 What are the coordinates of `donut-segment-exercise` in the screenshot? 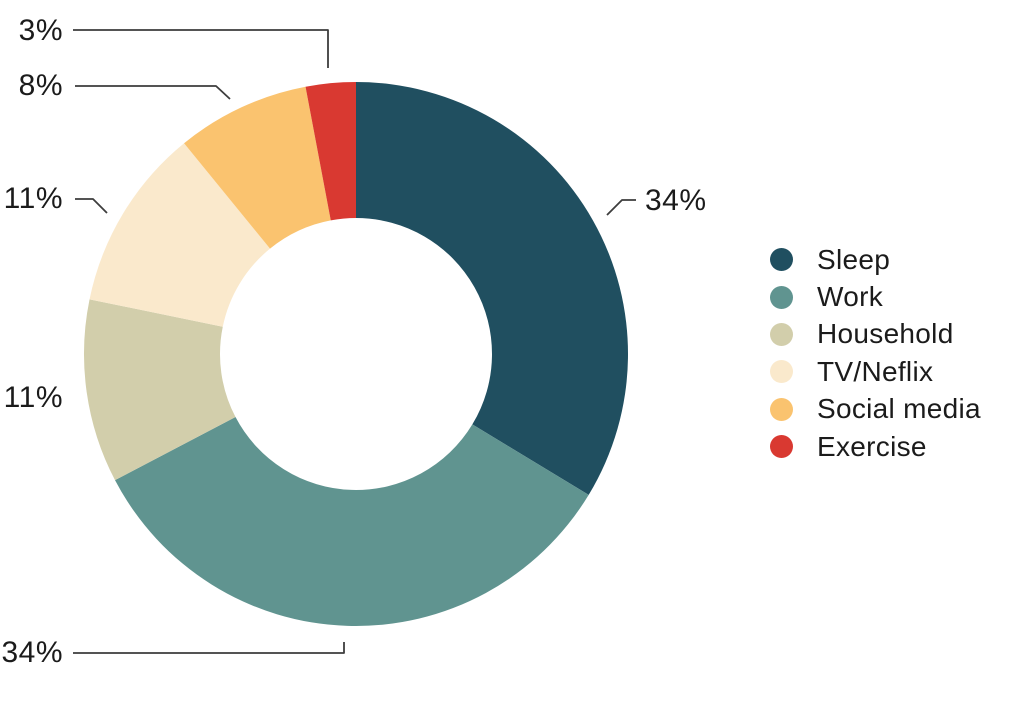 It's located at (330, 151).